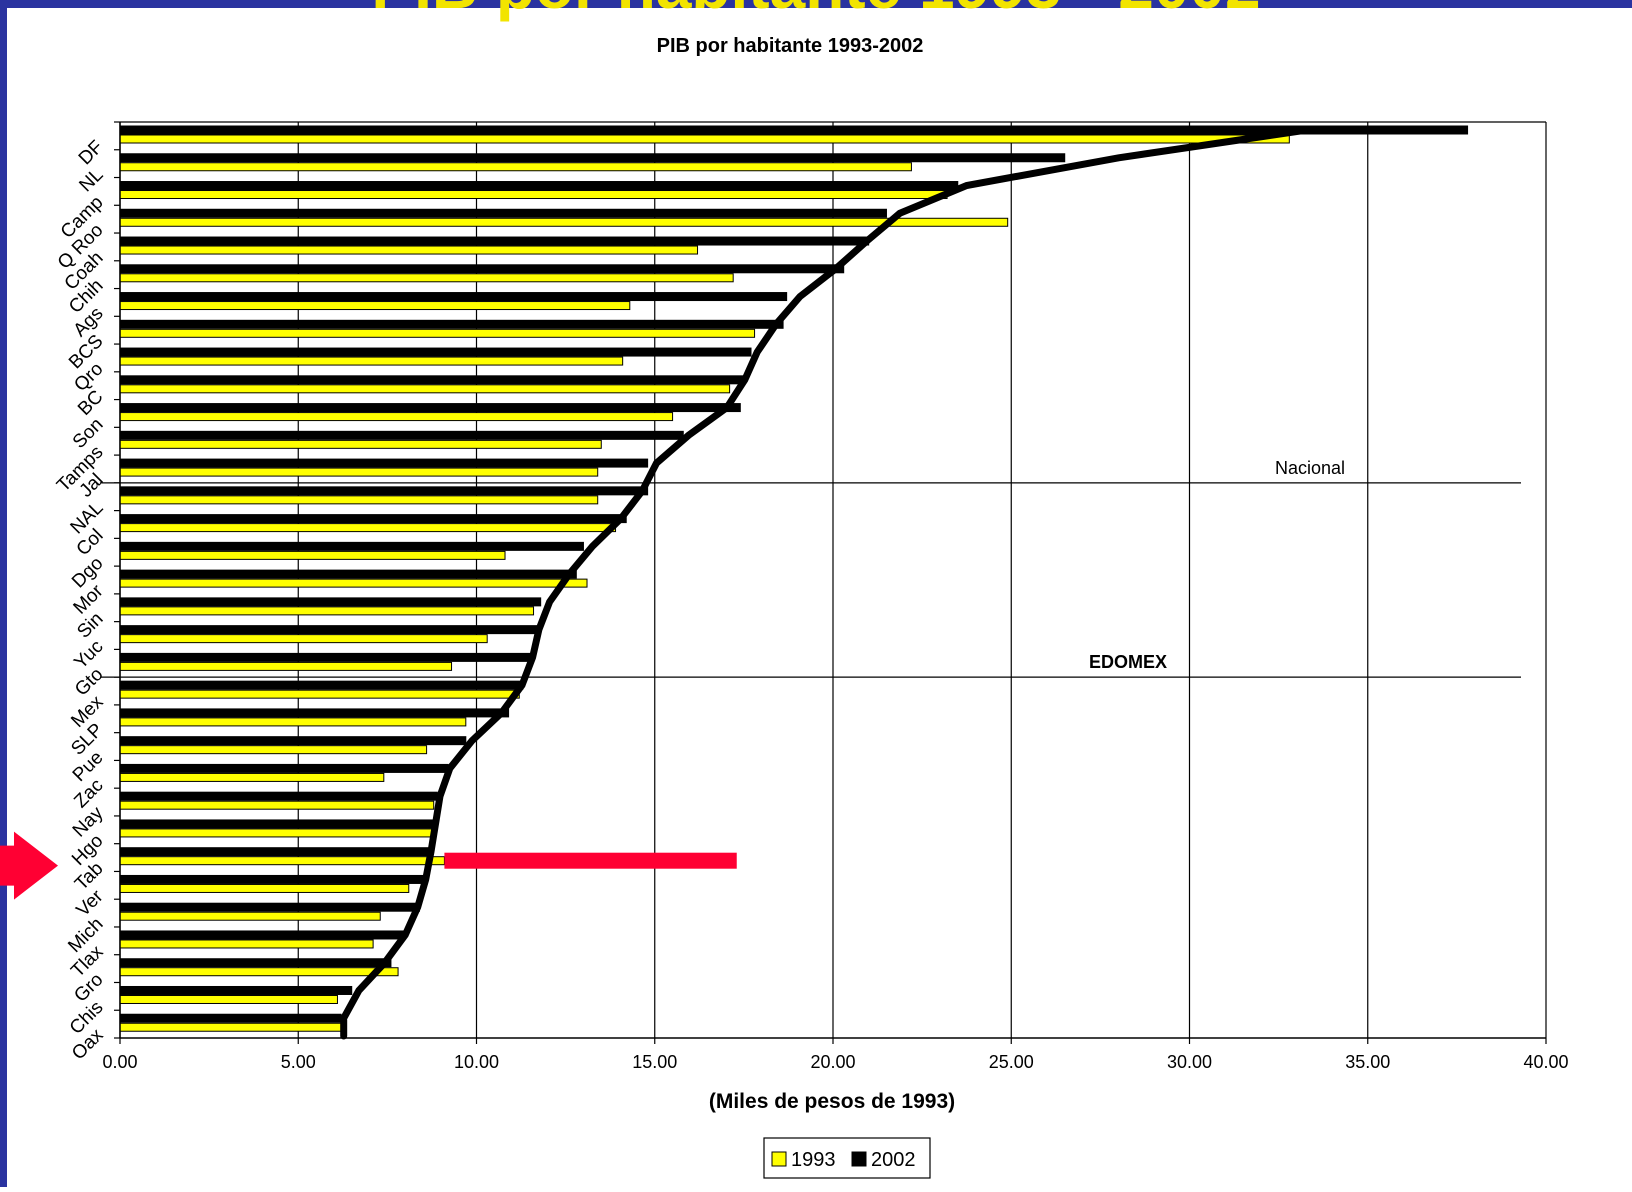 This screenshot has height=1192, width=1632. What do you see at coordinates (592, 158) in the screenshot?
I see `bar-2002-NL` at bounding box center [592, 158].